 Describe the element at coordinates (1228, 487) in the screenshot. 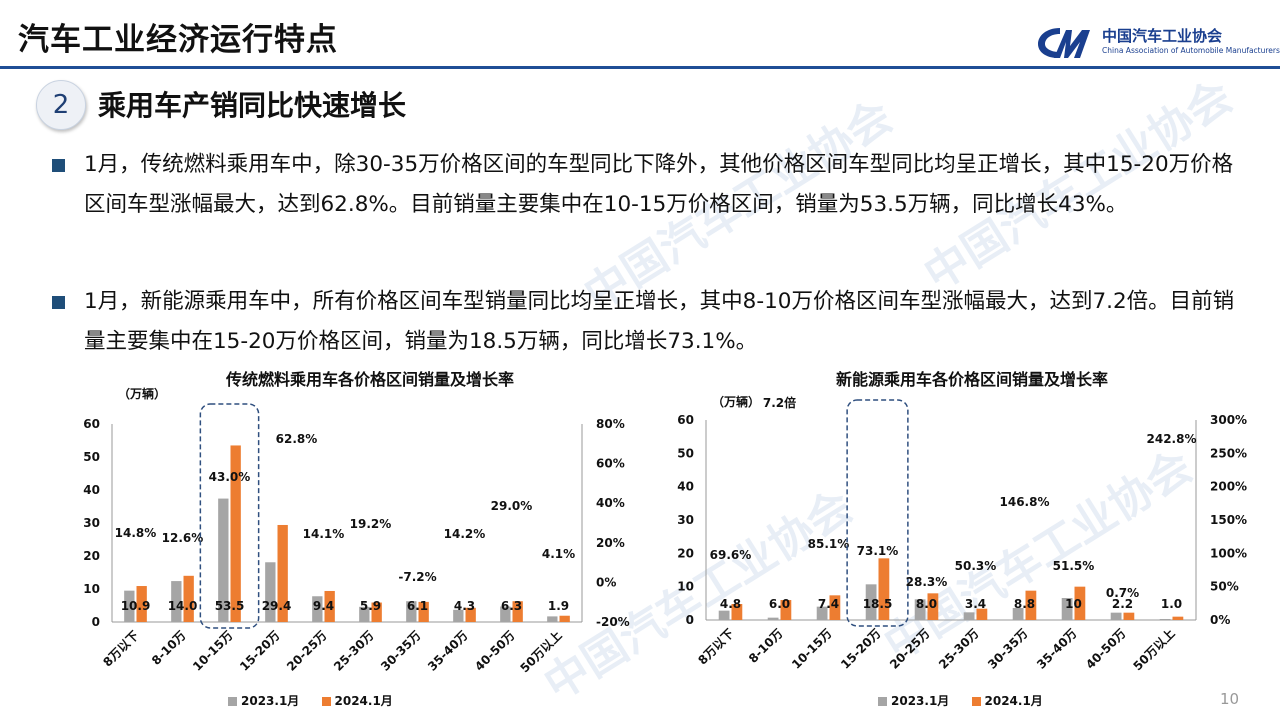

I see `y2-tick-label: 200%` at that location.